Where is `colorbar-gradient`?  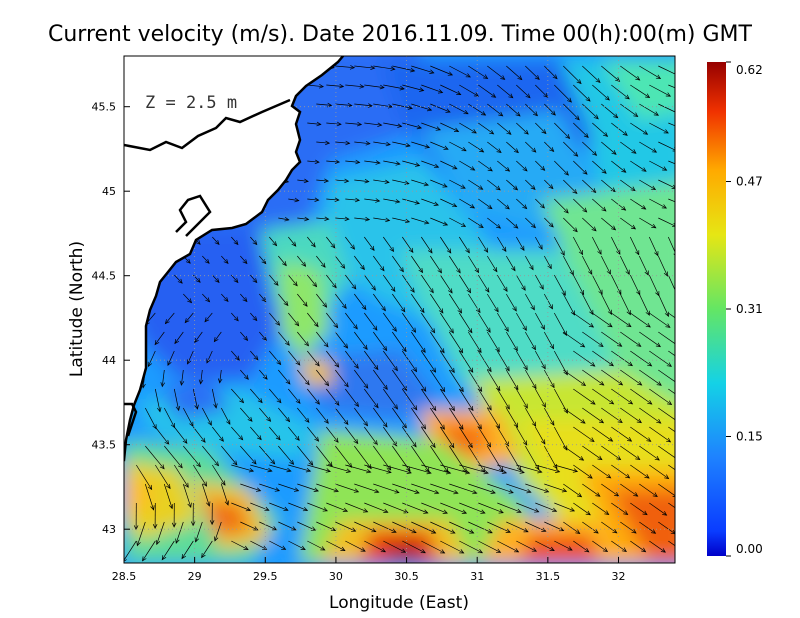
colorbar-gradient is located at coordinates (716, 309).